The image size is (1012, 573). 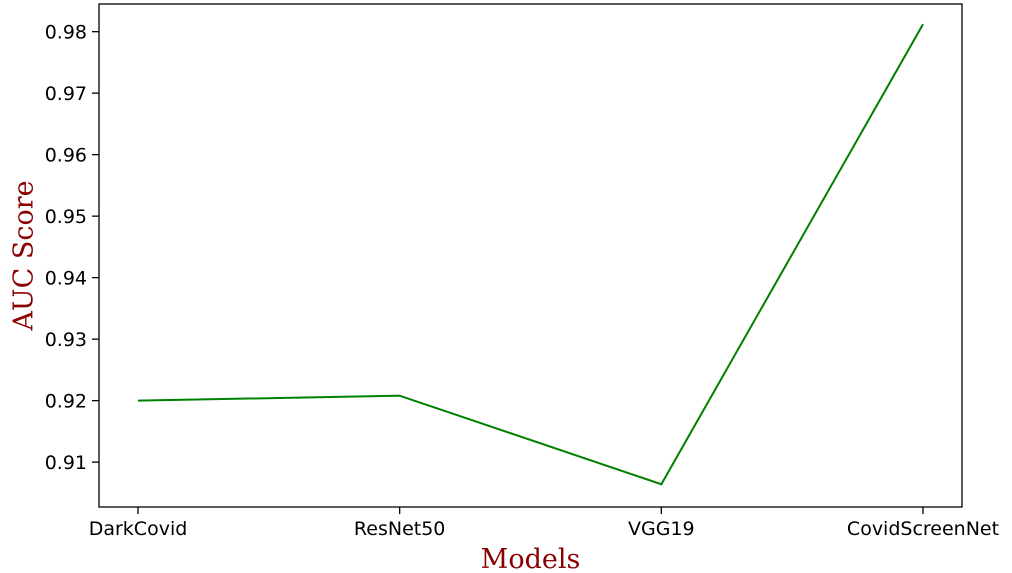 I want to click on x-tick-label: ResNet50, so click(x=399, y=529).